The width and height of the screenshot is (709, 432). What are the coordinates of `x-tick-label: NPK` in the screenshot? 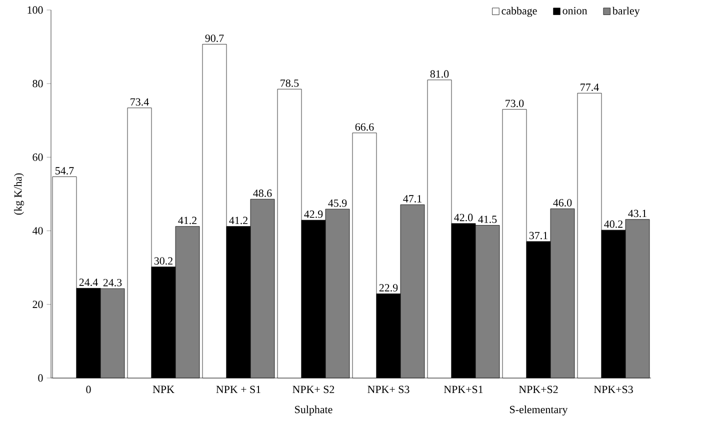 It's located at (163, 389).